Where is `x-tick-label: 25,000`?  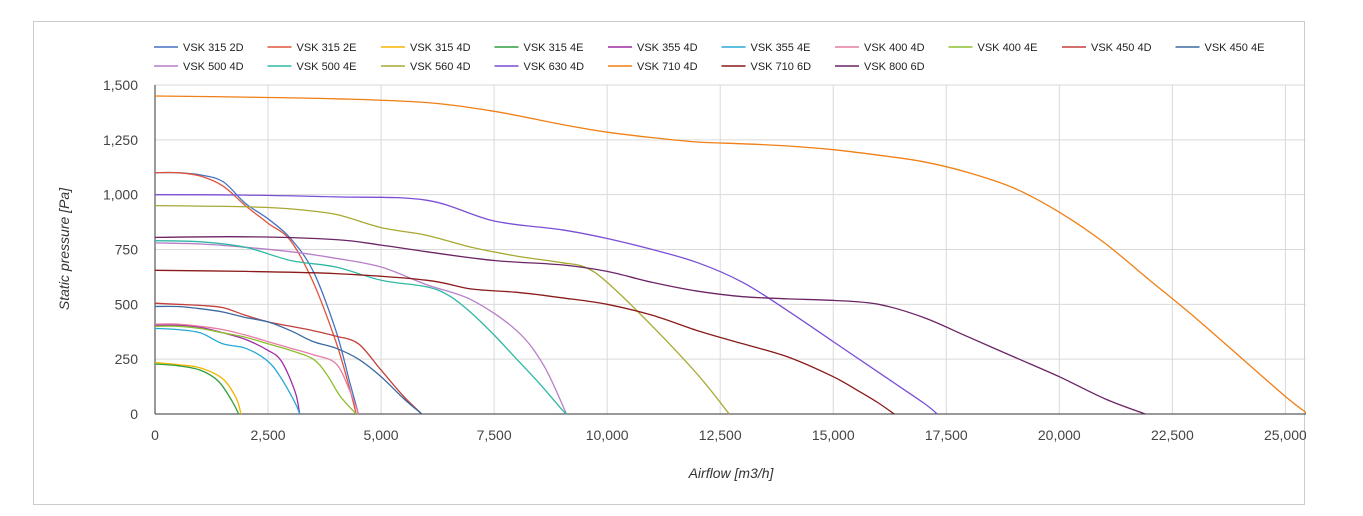 x-tick-label: 25,000 is located at coordinates (1285, 435).